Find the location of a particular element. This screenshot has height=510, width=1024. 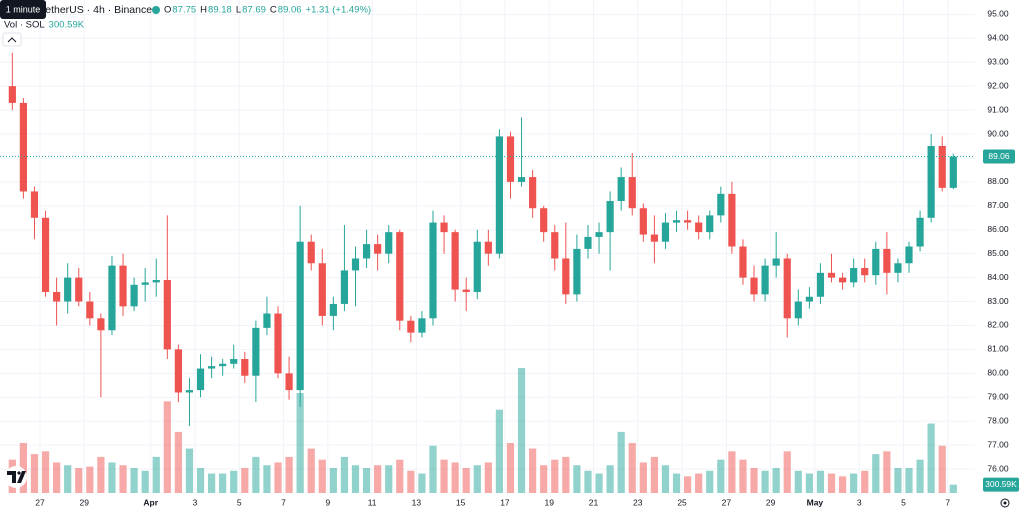

y-tick-label: 77.00 is located at coordinates (998, 444).